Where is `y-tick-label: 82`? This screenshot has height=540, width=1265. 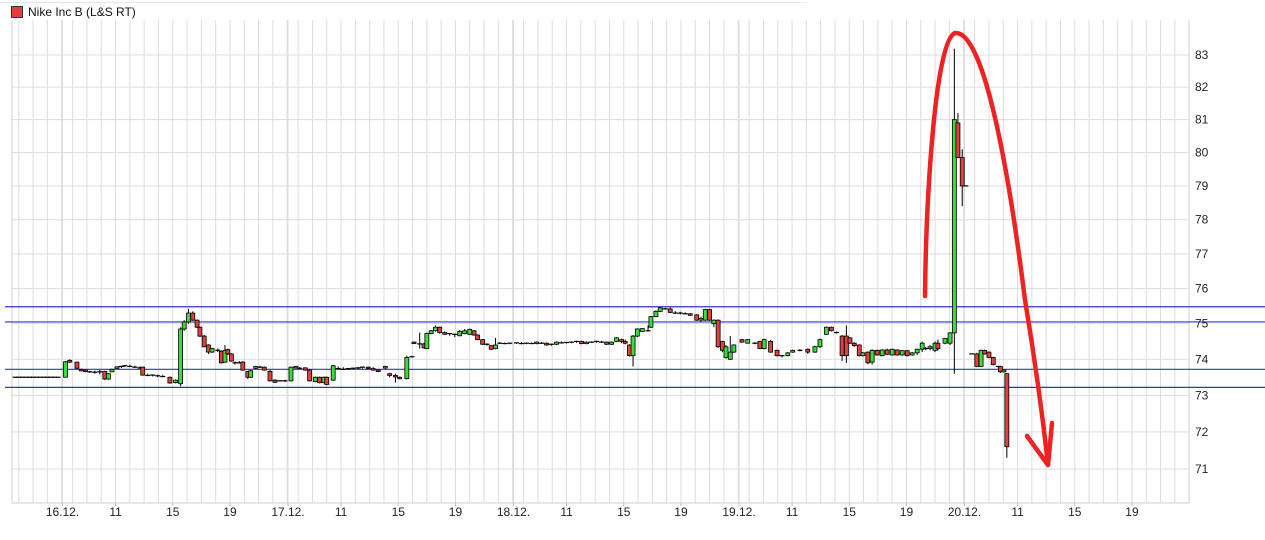
y-tick-label: 82 is located at coordinates (1202, 87).